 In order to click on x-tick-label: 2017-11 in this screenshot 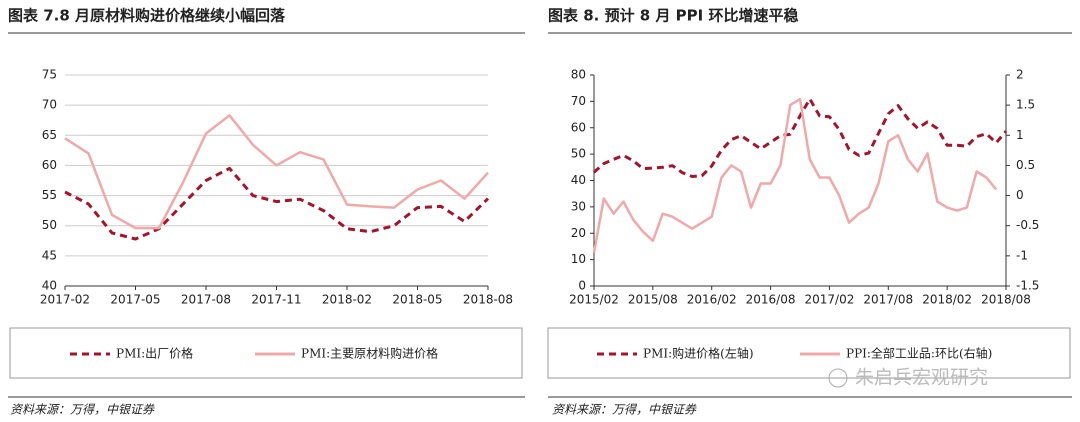, I will do `click(276, 300)`.